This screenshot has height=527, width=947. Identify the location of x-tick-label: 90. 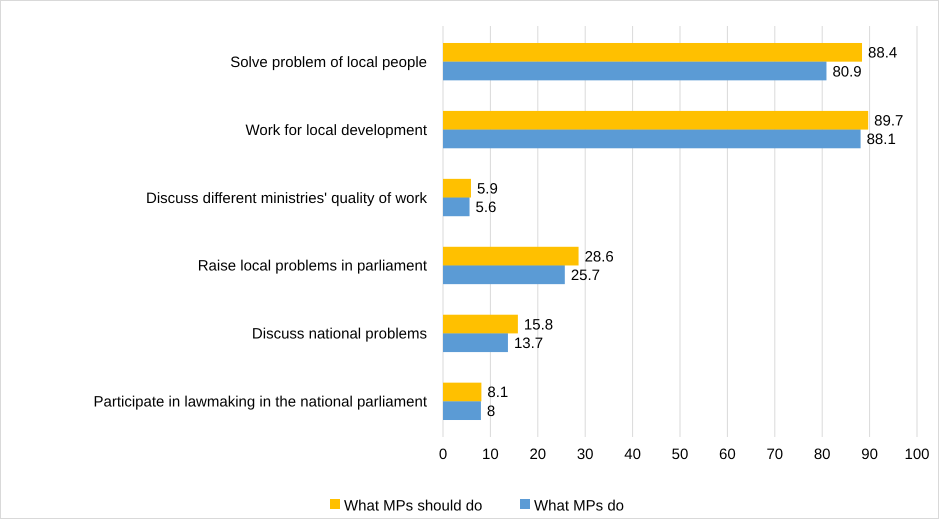
(869, 454).